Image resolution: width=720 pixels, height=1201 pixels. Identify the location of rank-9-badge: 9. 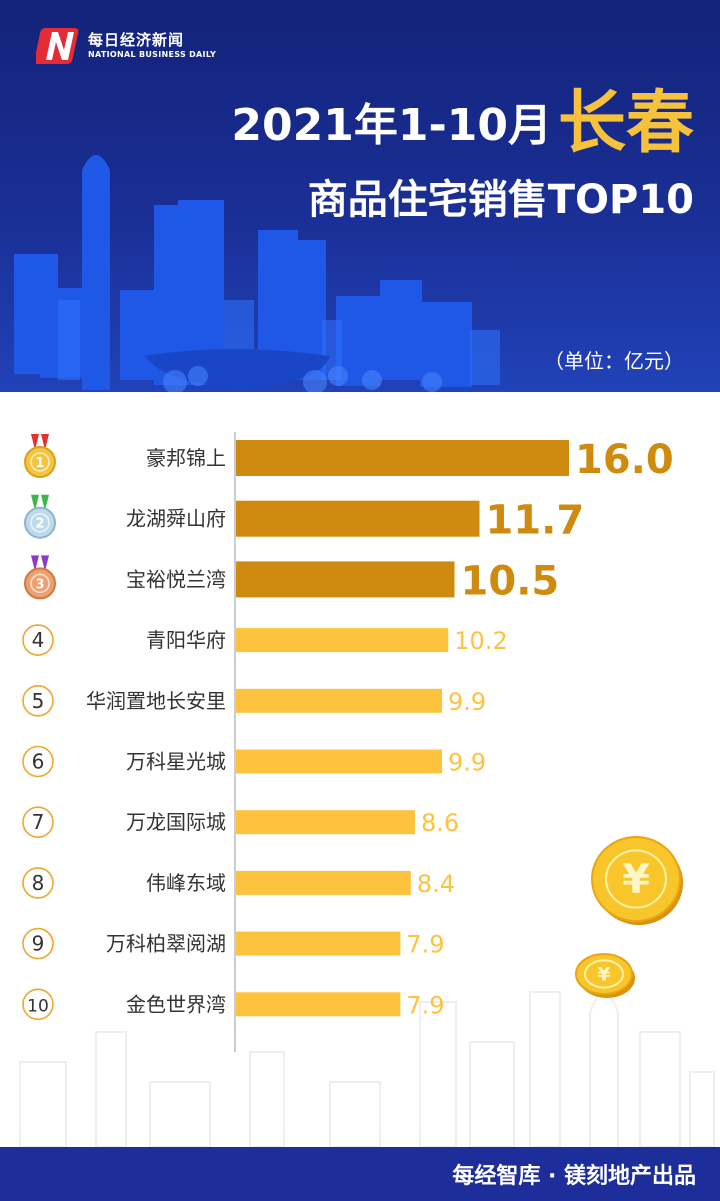
(38, 943).